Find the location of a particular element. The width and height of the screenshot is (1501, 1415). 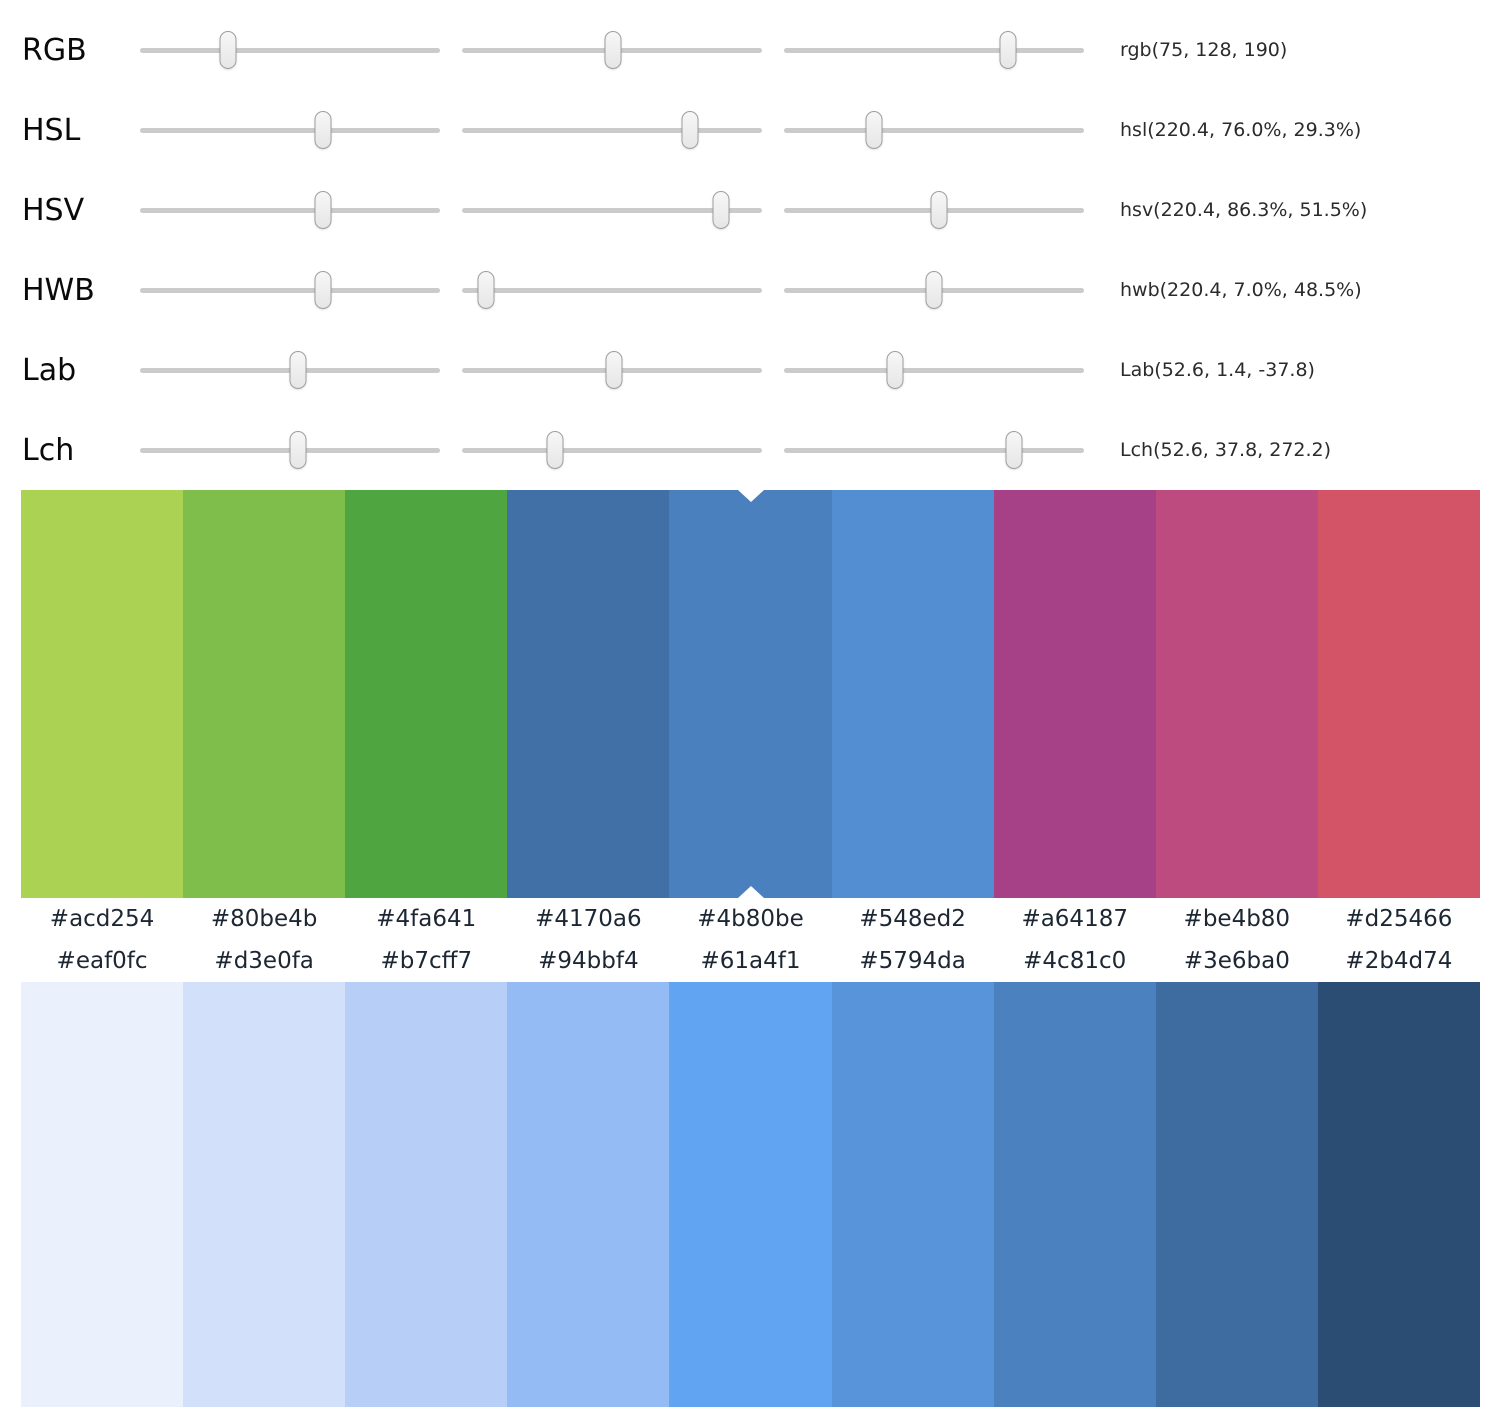

slider-value-text: hsl(220.4, 76.0%, 29.3%) is located at coordinates (1241, 130).